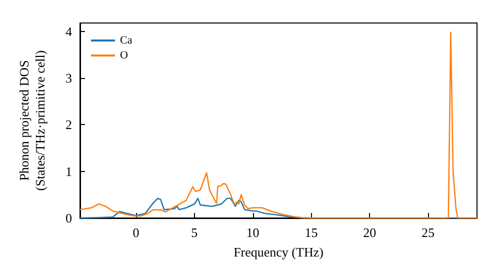 The height and width of the screenshot is (280, 500). What do you see at coordinates (124, 56) in the screenshot?
I see `legend-label: O` at bounding box center [124, 56].